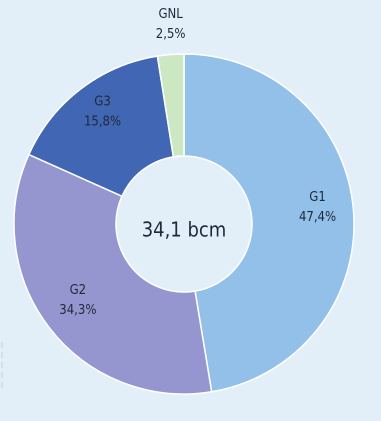 The height and width of the screenshot is (421, 381). What do you see at coordinates (317, 197) in the screenshot?
I see `slice-name-g1: G1` at bounding box center [317, 197].